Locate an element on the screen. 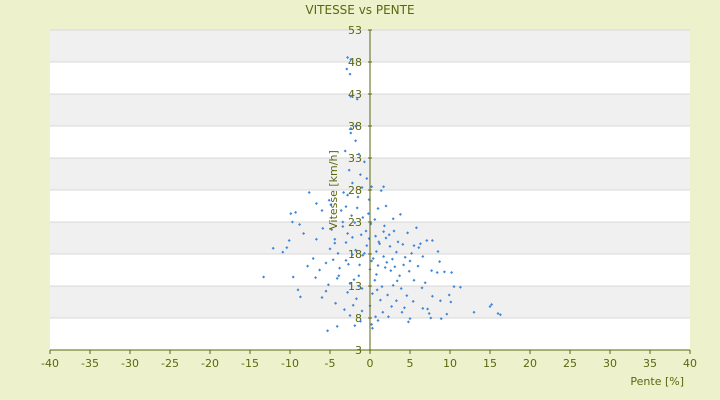 Image resolution: width=720 pixels, height=400 pixels. x-tick-label: 25 is located at coordinates (570, 363).